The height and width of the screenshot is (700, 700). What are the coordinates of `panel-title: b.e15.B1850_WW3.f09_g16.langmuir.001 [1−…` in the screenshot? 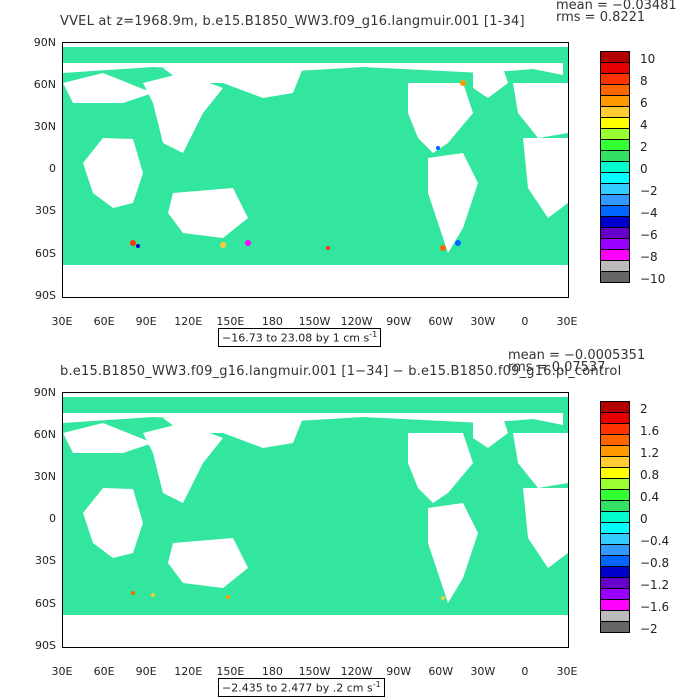 It's located at (341, 371).